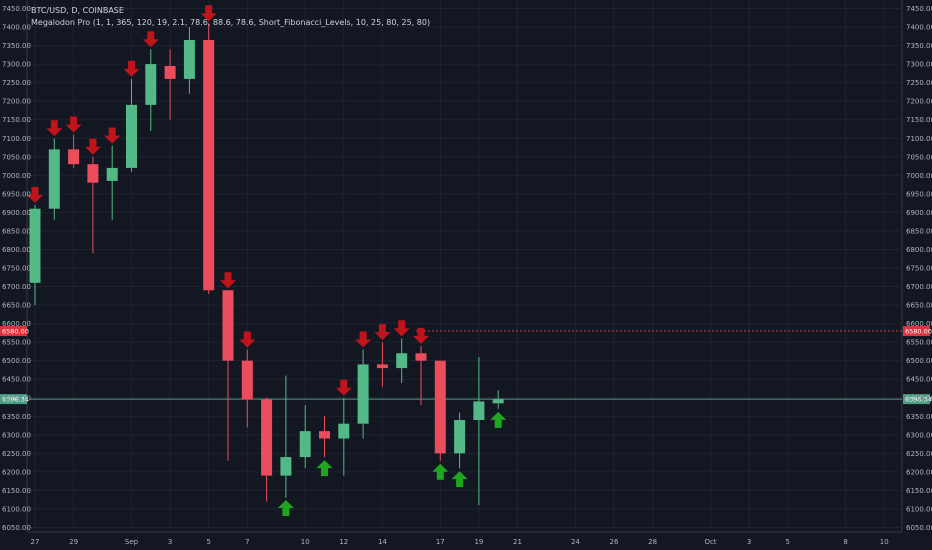  I want to click on y-tick-label-right: 7400.00, so click(919, 28).